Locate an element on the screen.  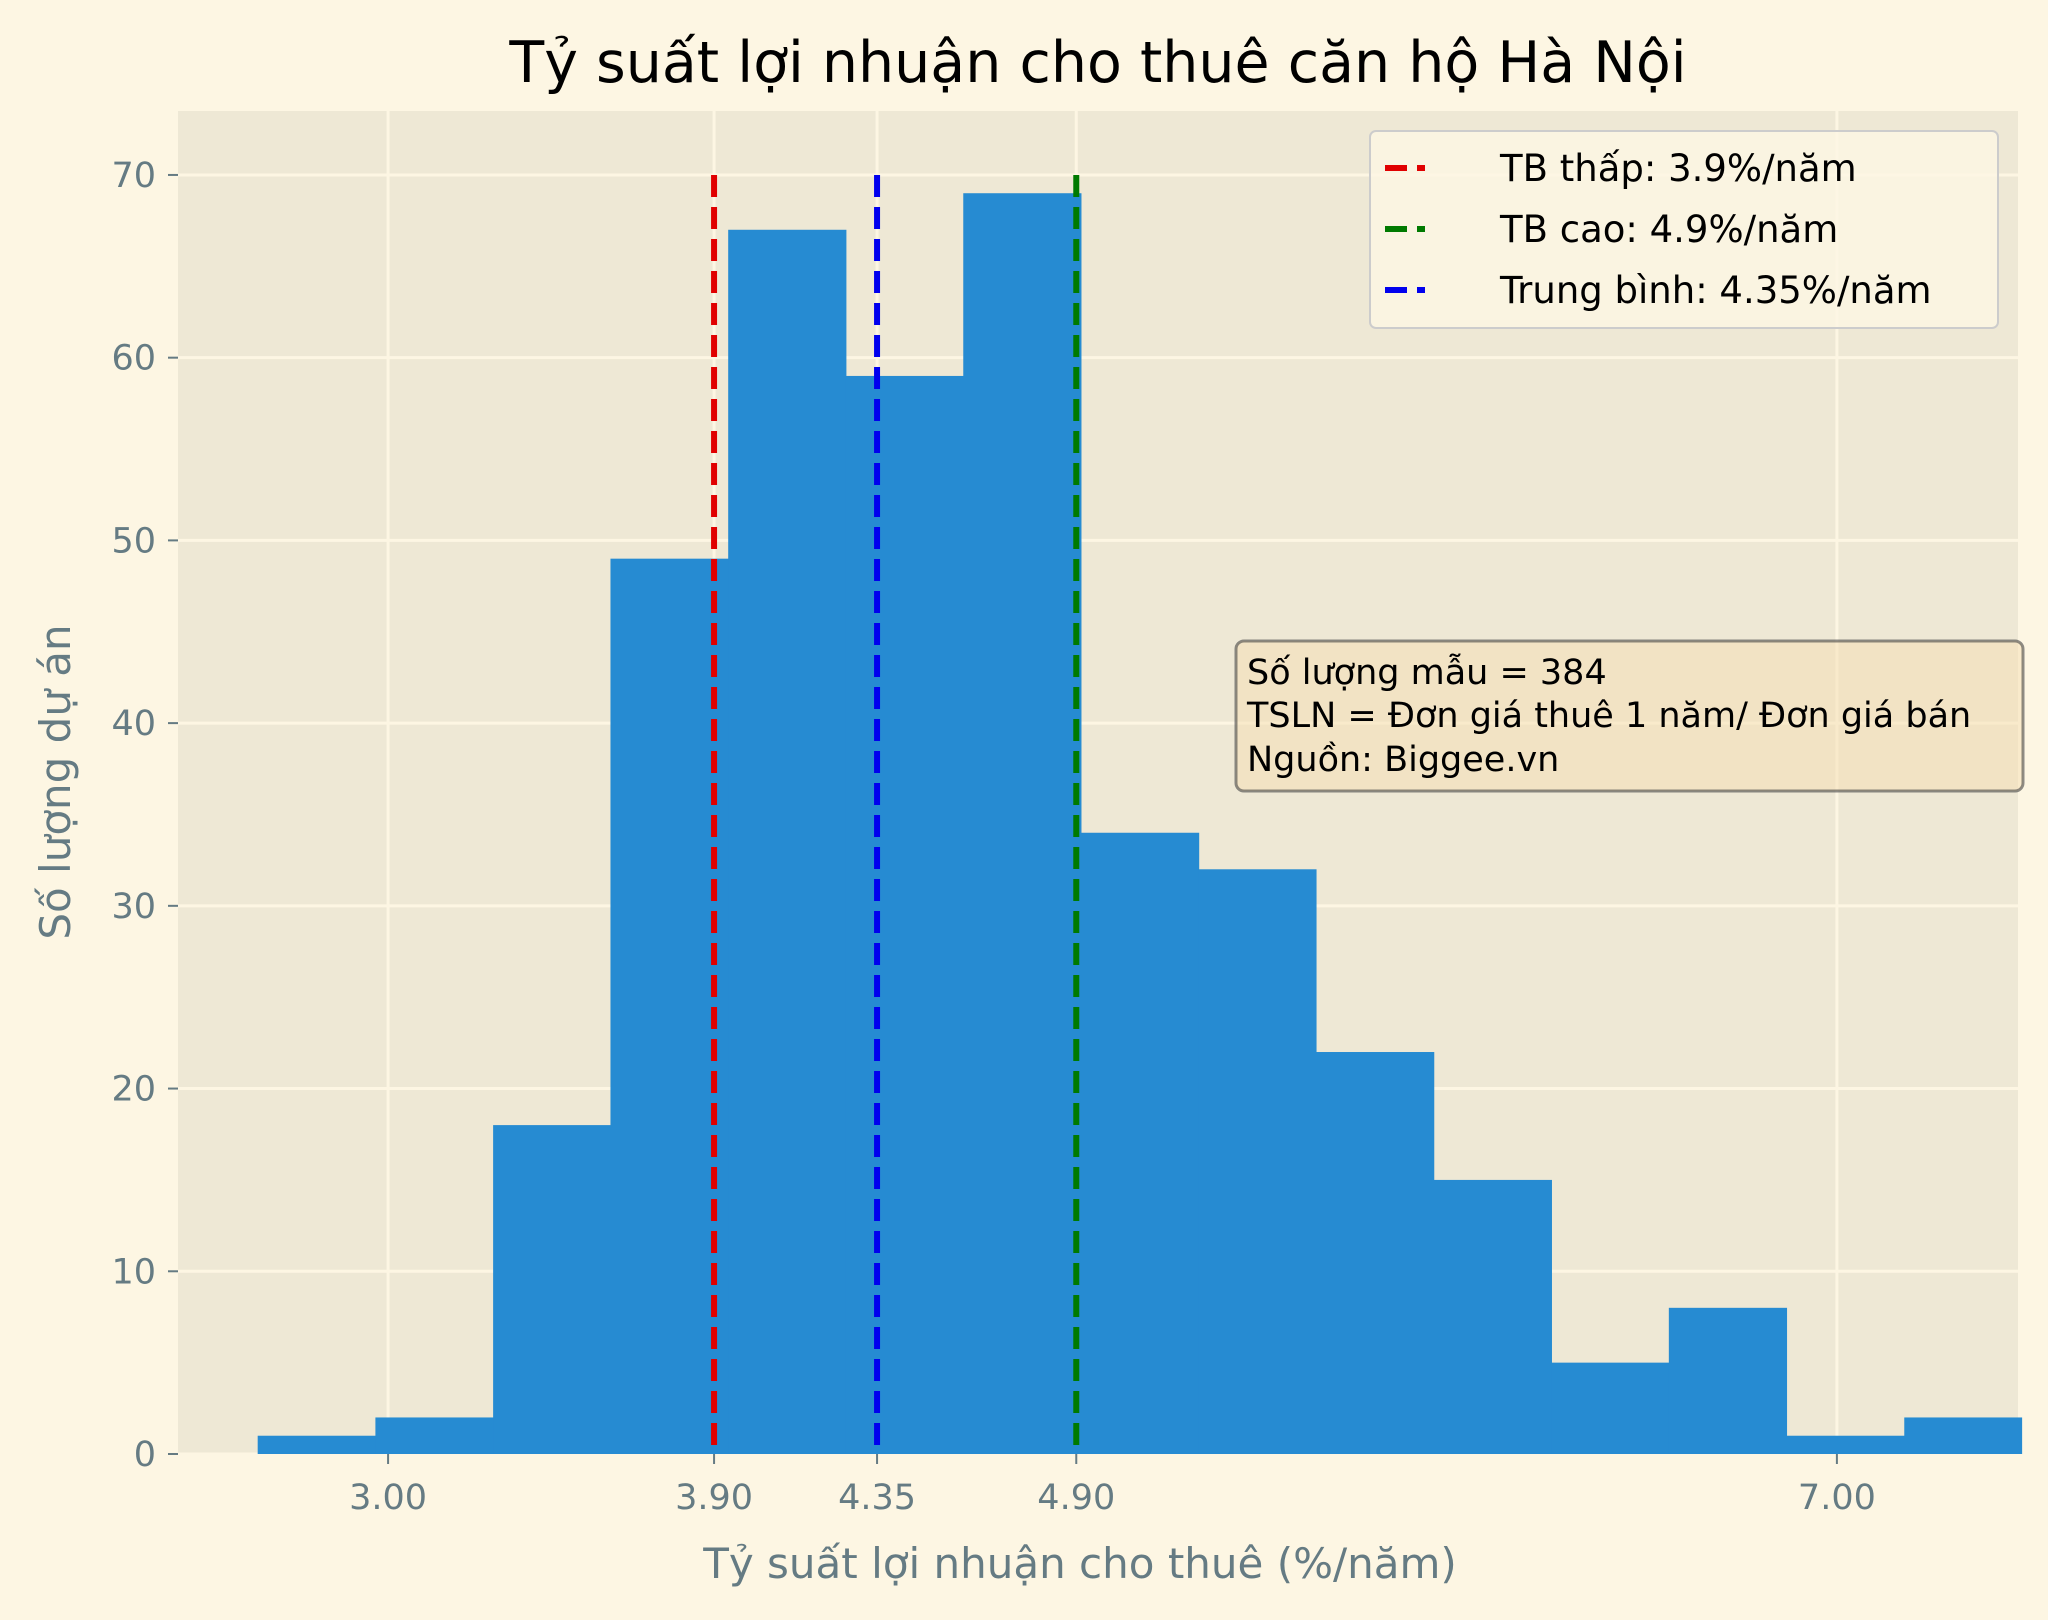
y-tick-label: 0 is located at coordinates (145, 1455).